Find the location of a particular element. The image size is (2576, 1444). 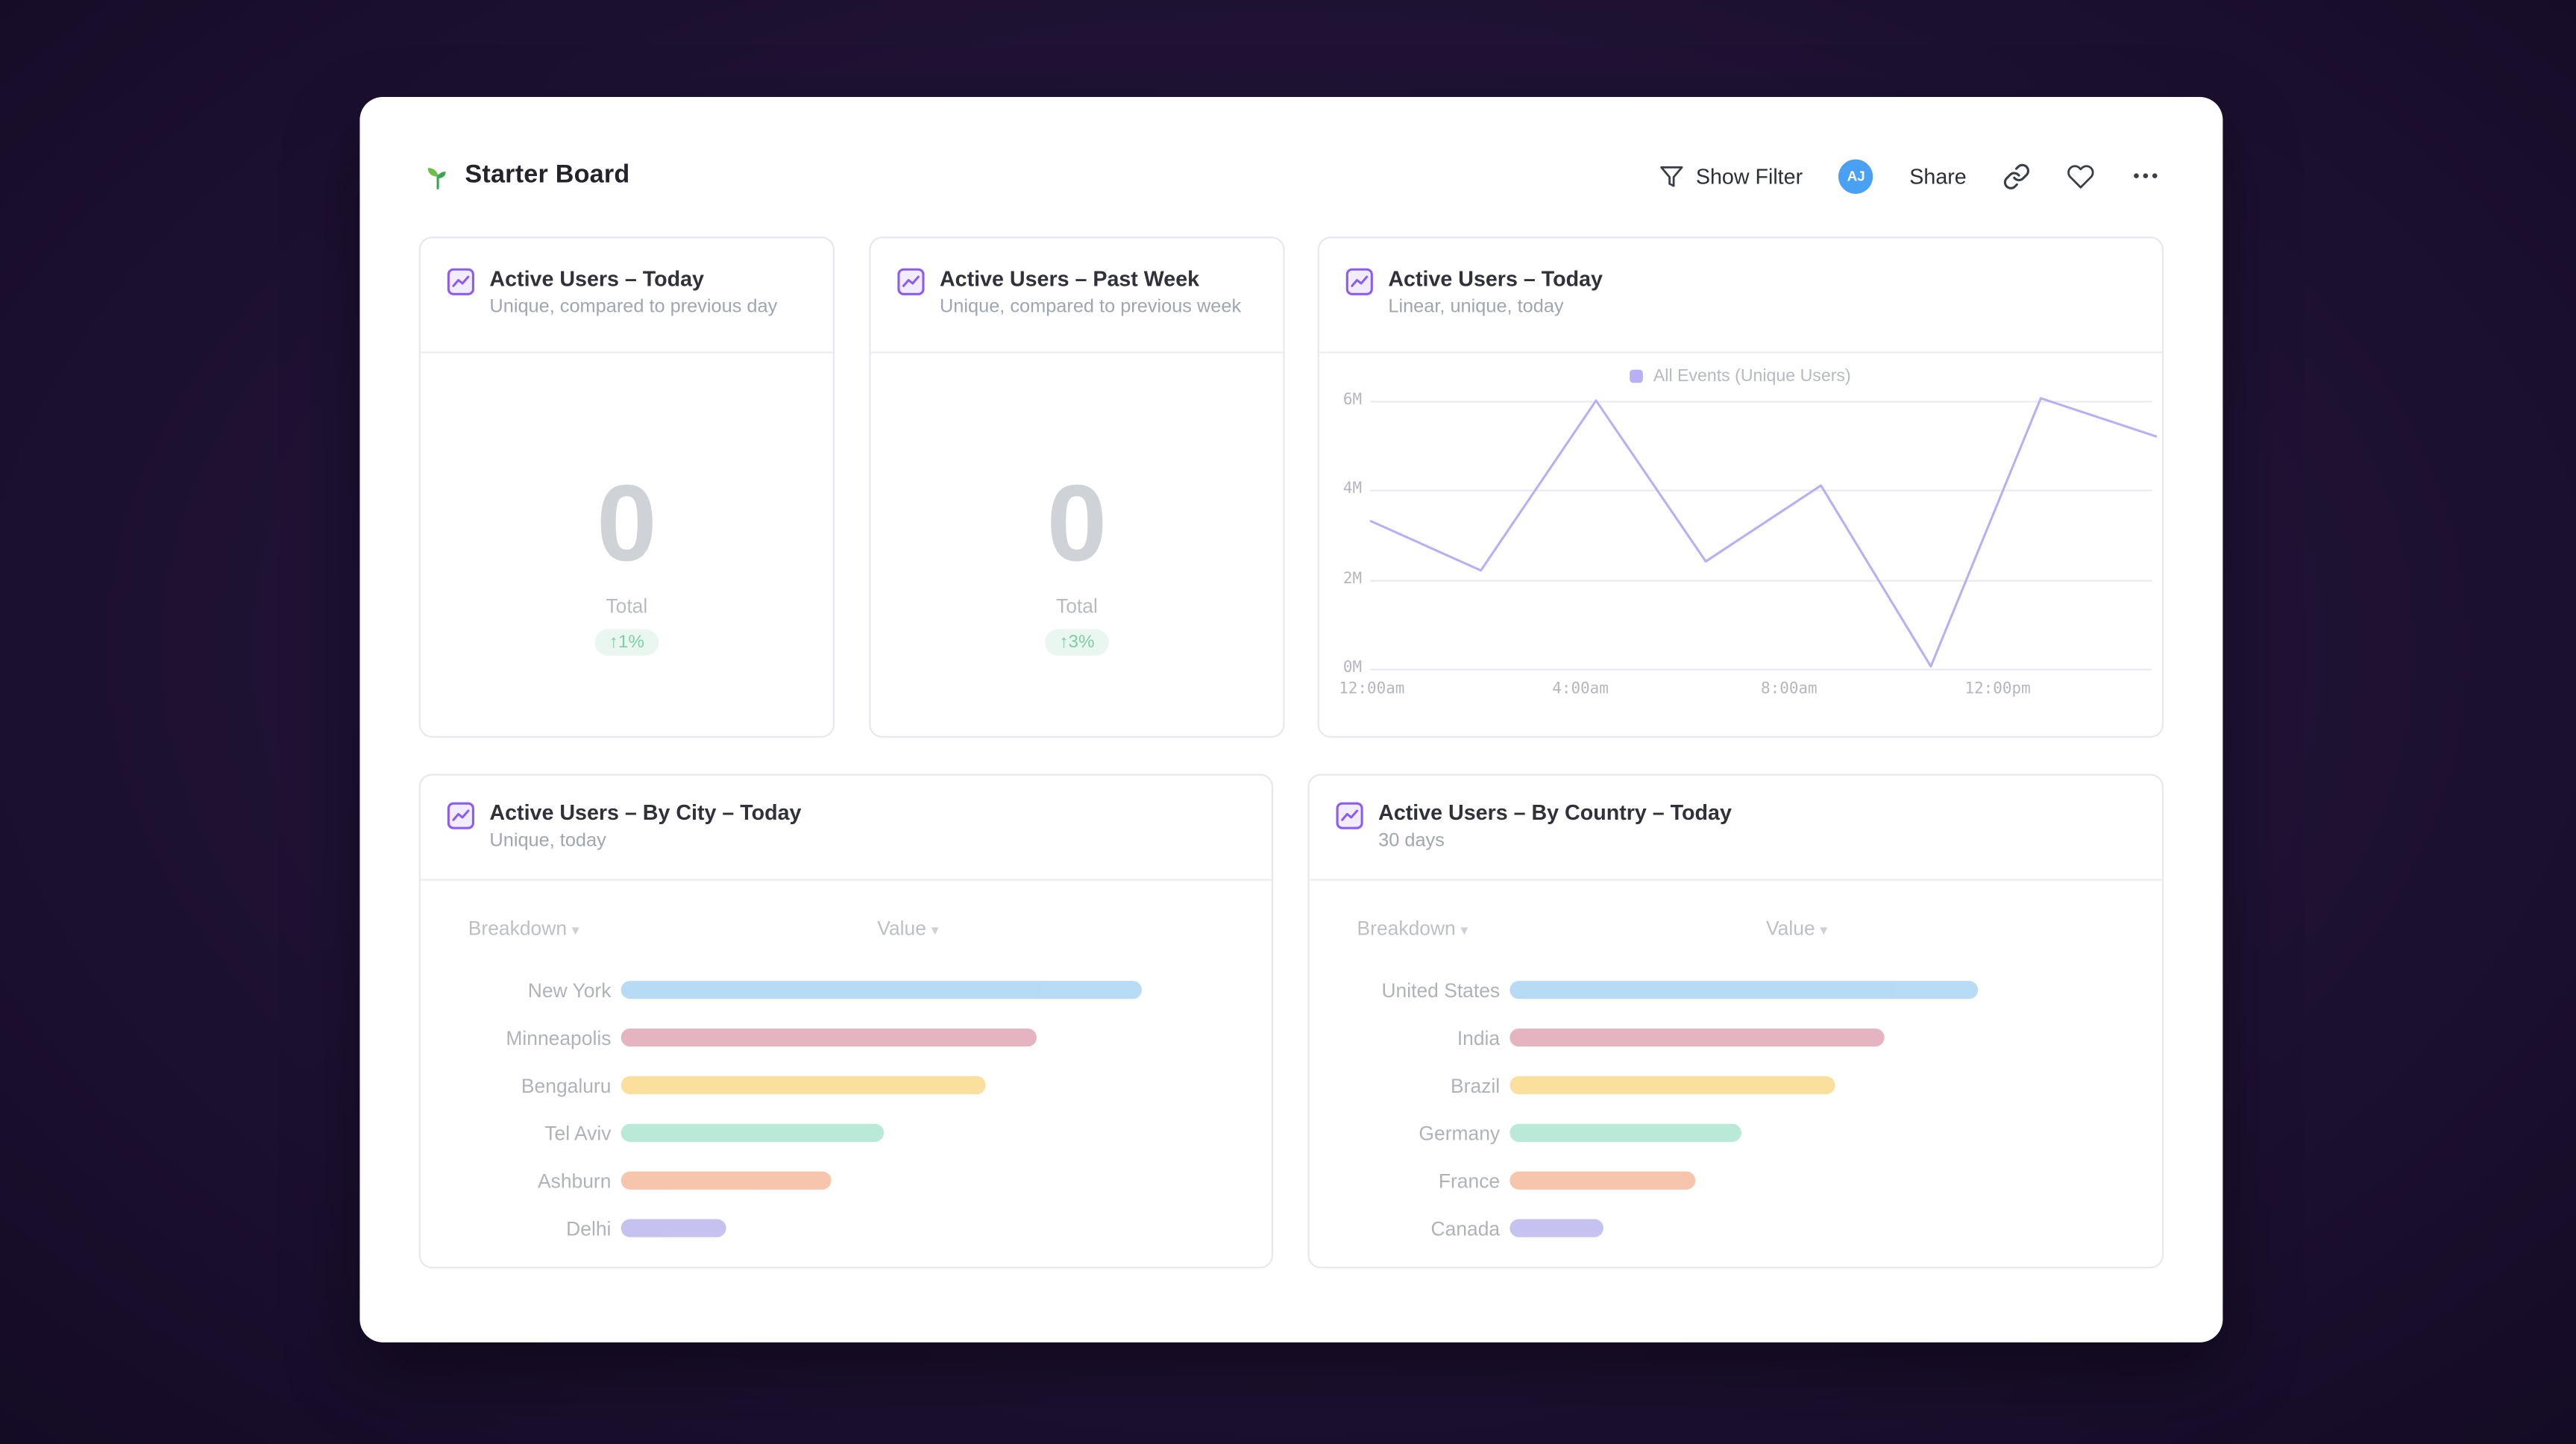

row-label: Tel Aviv is located at coordinates (578, 1133).